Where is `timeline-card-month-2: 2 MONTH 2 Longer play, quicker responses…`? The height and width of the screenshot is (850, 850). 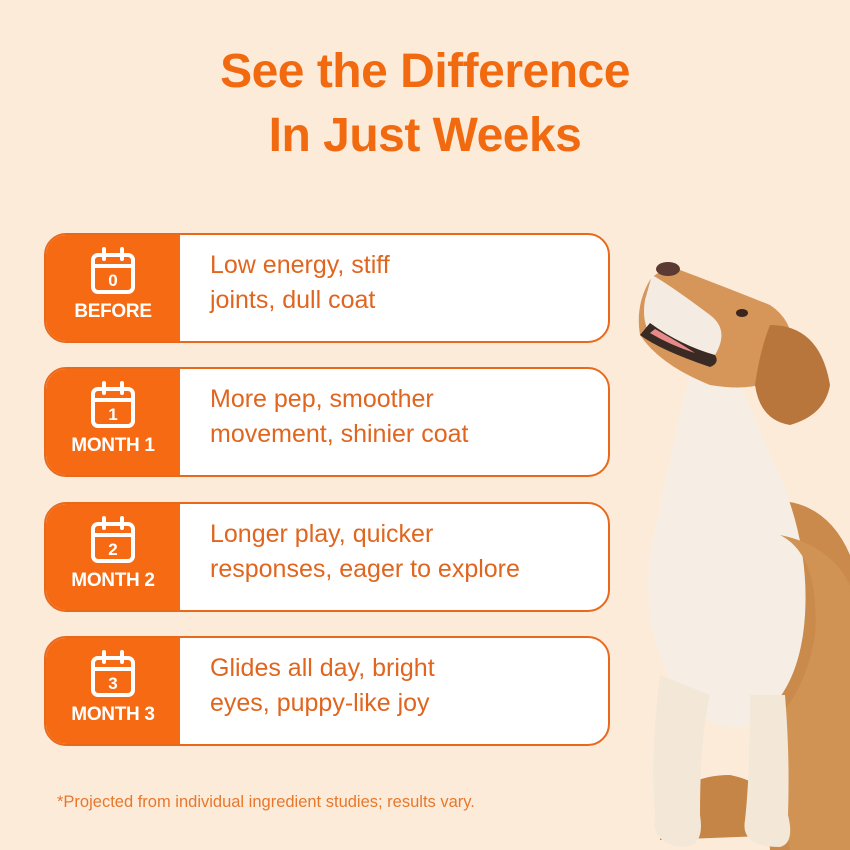
timeline-card-month-2: 2 MONTH 2 Longer play, quicker responses… is located at coordinates (327, 557).